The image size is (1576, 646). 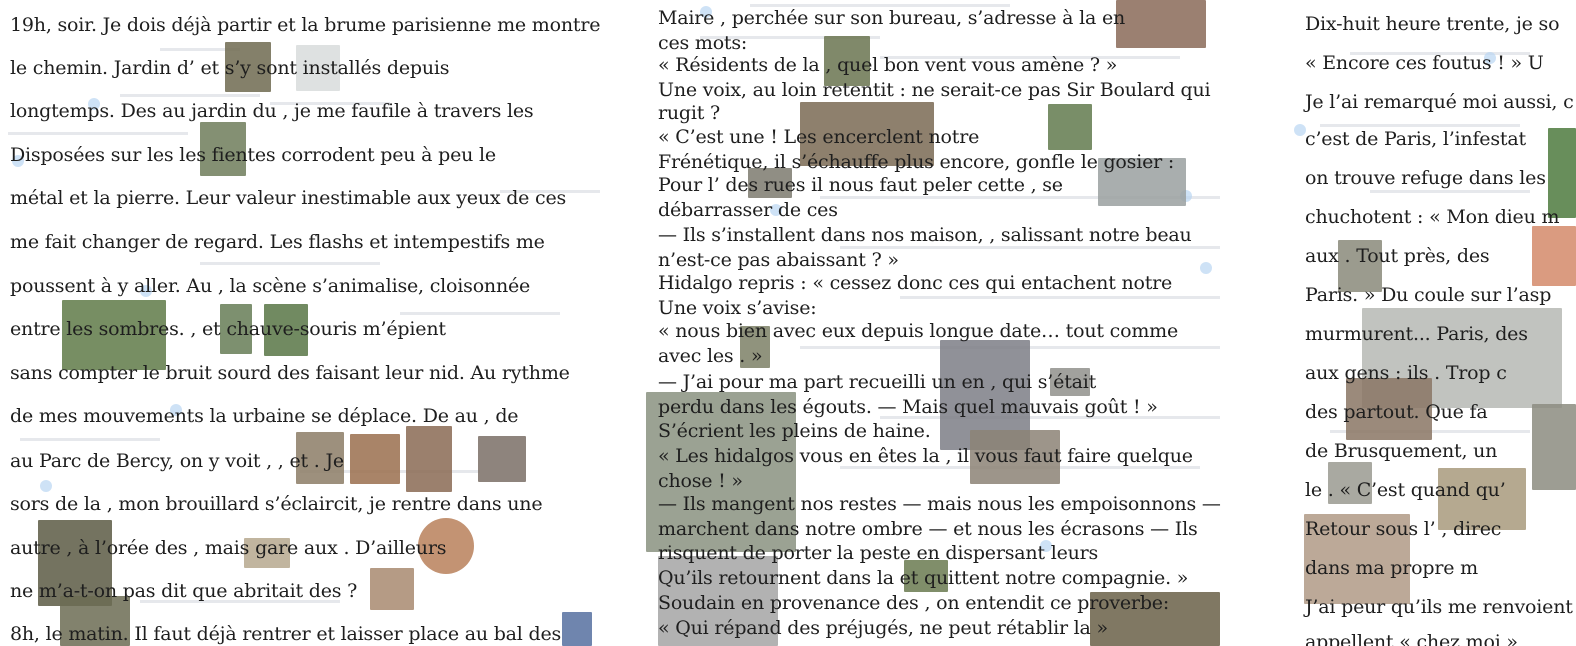 I want to click on bird-photo, so click(x=236, y=329).